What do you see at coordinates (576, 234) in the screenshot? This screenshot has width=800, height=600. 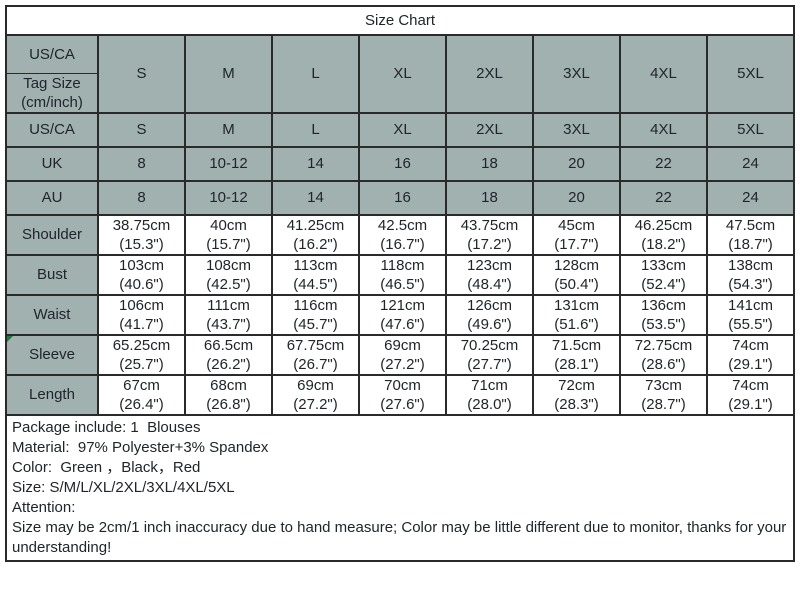 I see `measure-cell: 45cm (17.7")` at bounding box center [576, 234].